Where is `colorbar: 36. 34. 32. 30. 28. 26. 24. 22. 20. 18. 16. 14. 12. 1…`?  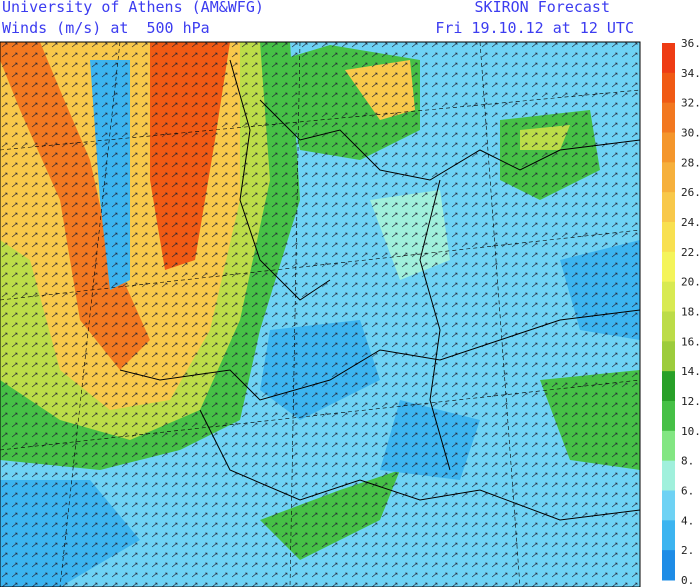 colorbar: 36. 34. 32. 30. 28. 26. 24. 22. 20. 18. 16. 14. 12. 1… is located at coordinates (681, 312).